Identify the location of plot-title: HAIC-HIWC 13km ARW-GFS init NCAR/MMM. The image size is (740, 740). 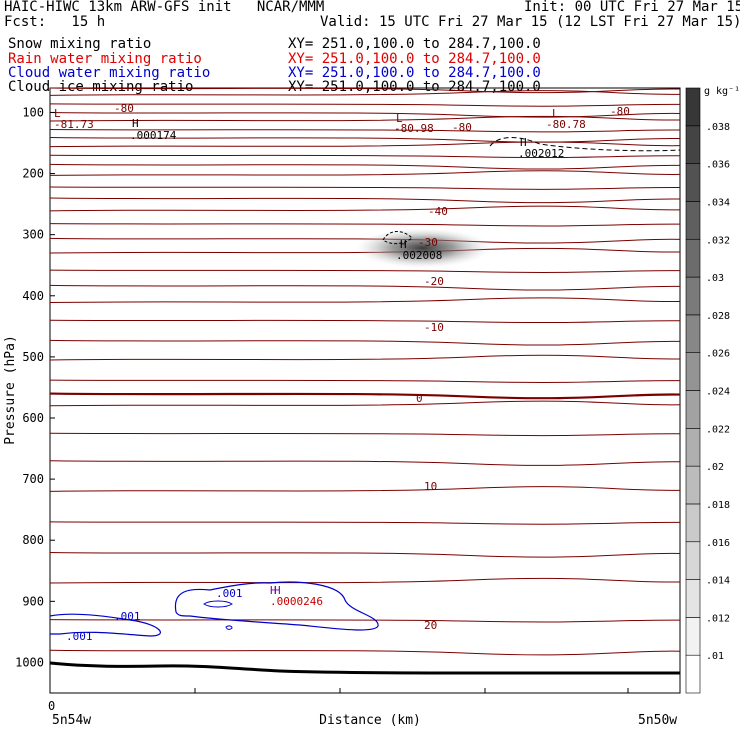
(164, 7).